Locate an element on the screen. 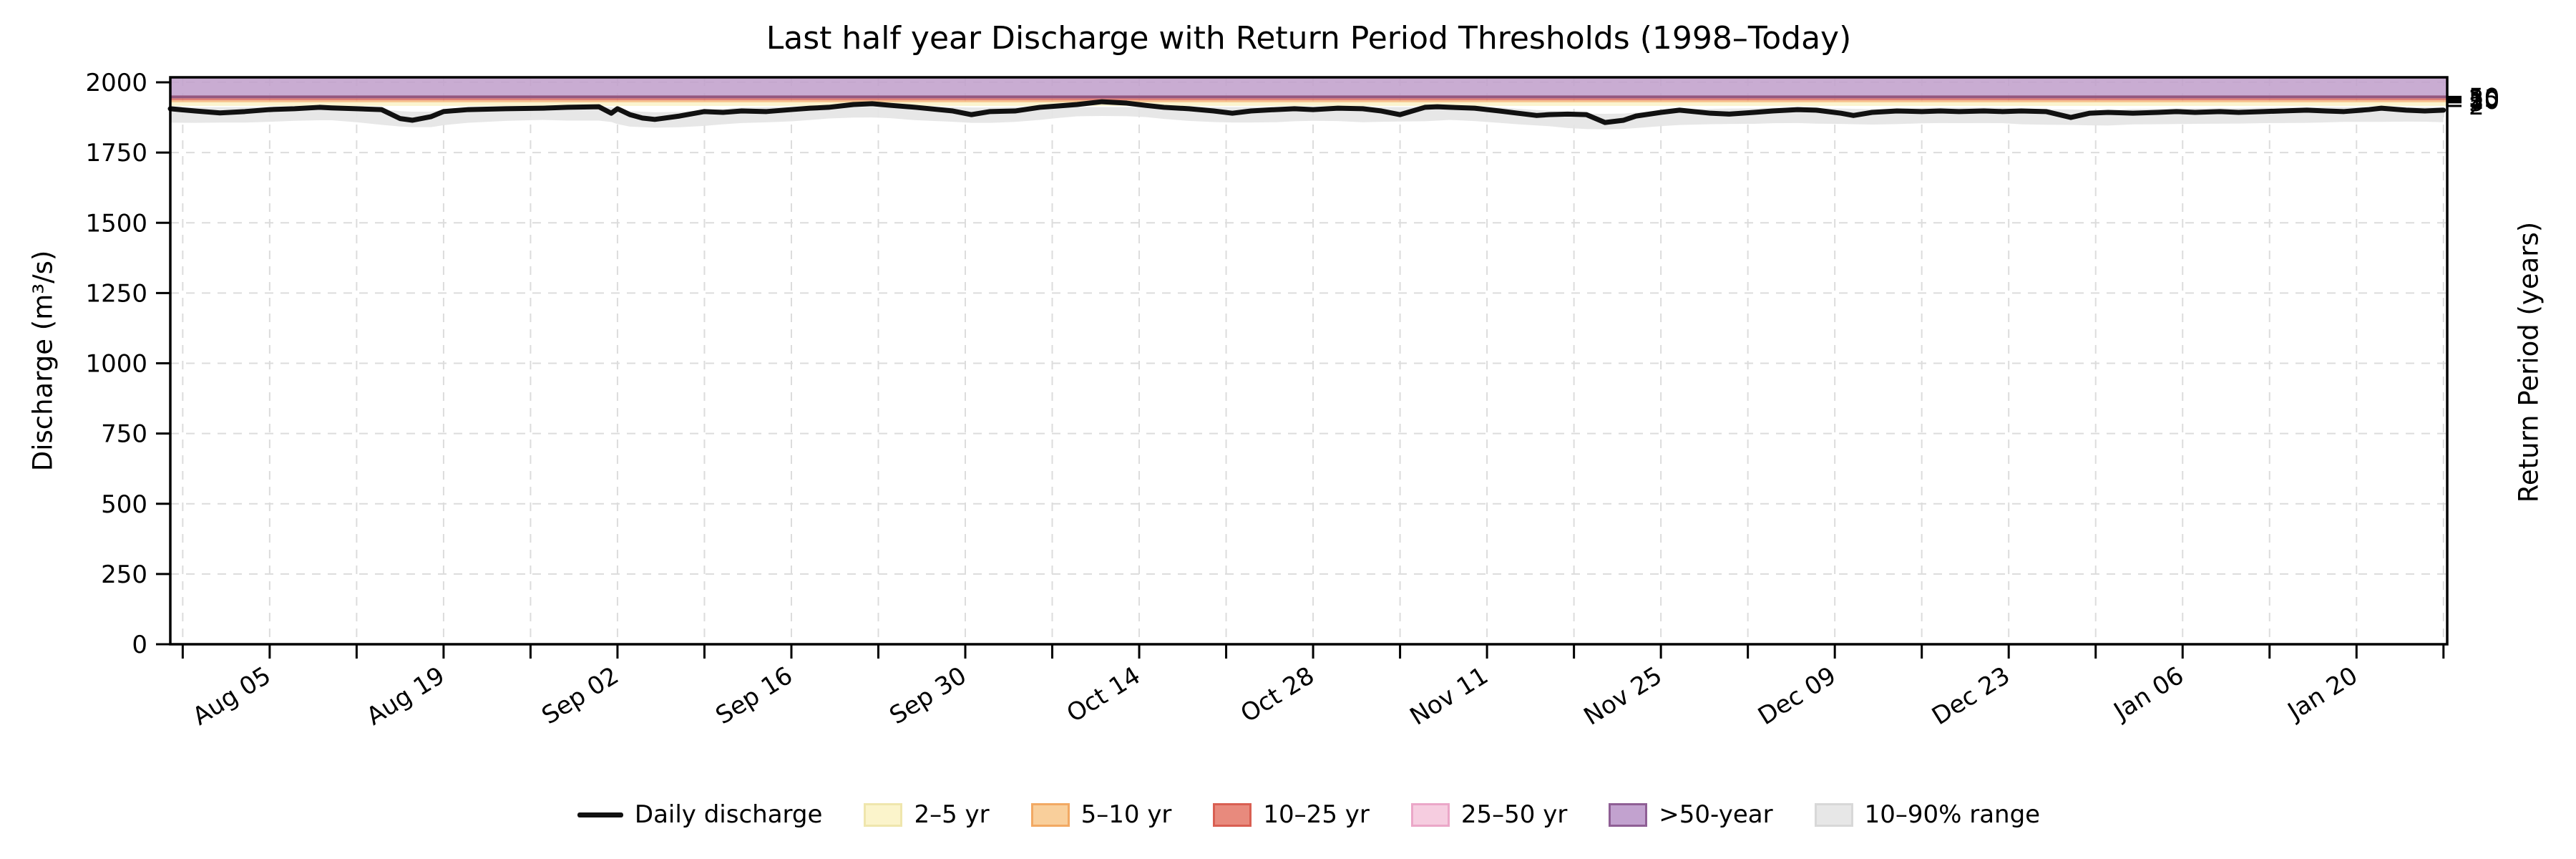 This screenshot has height=859, width=2576. y-axis-label-return-period: Return Period (years) is located at coordinates (2529, 362).